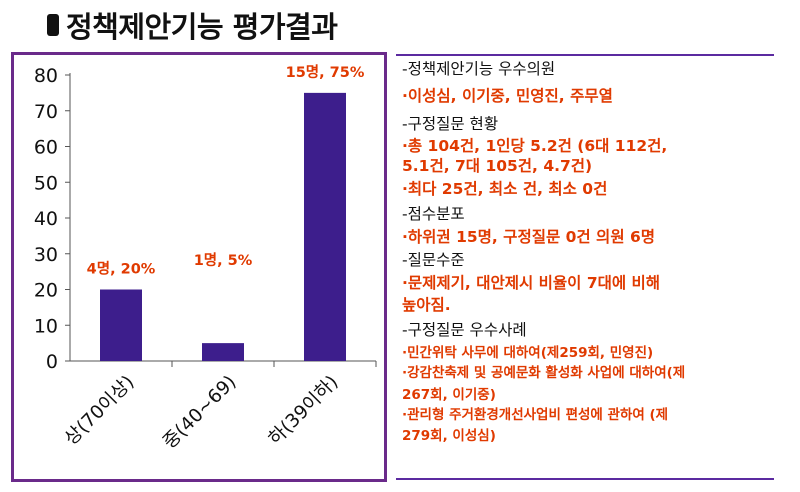  What do you see at coordinates (46, 255) in the screenshot?
I see `y-tick-label: 30` at bounding box center [46, 255].